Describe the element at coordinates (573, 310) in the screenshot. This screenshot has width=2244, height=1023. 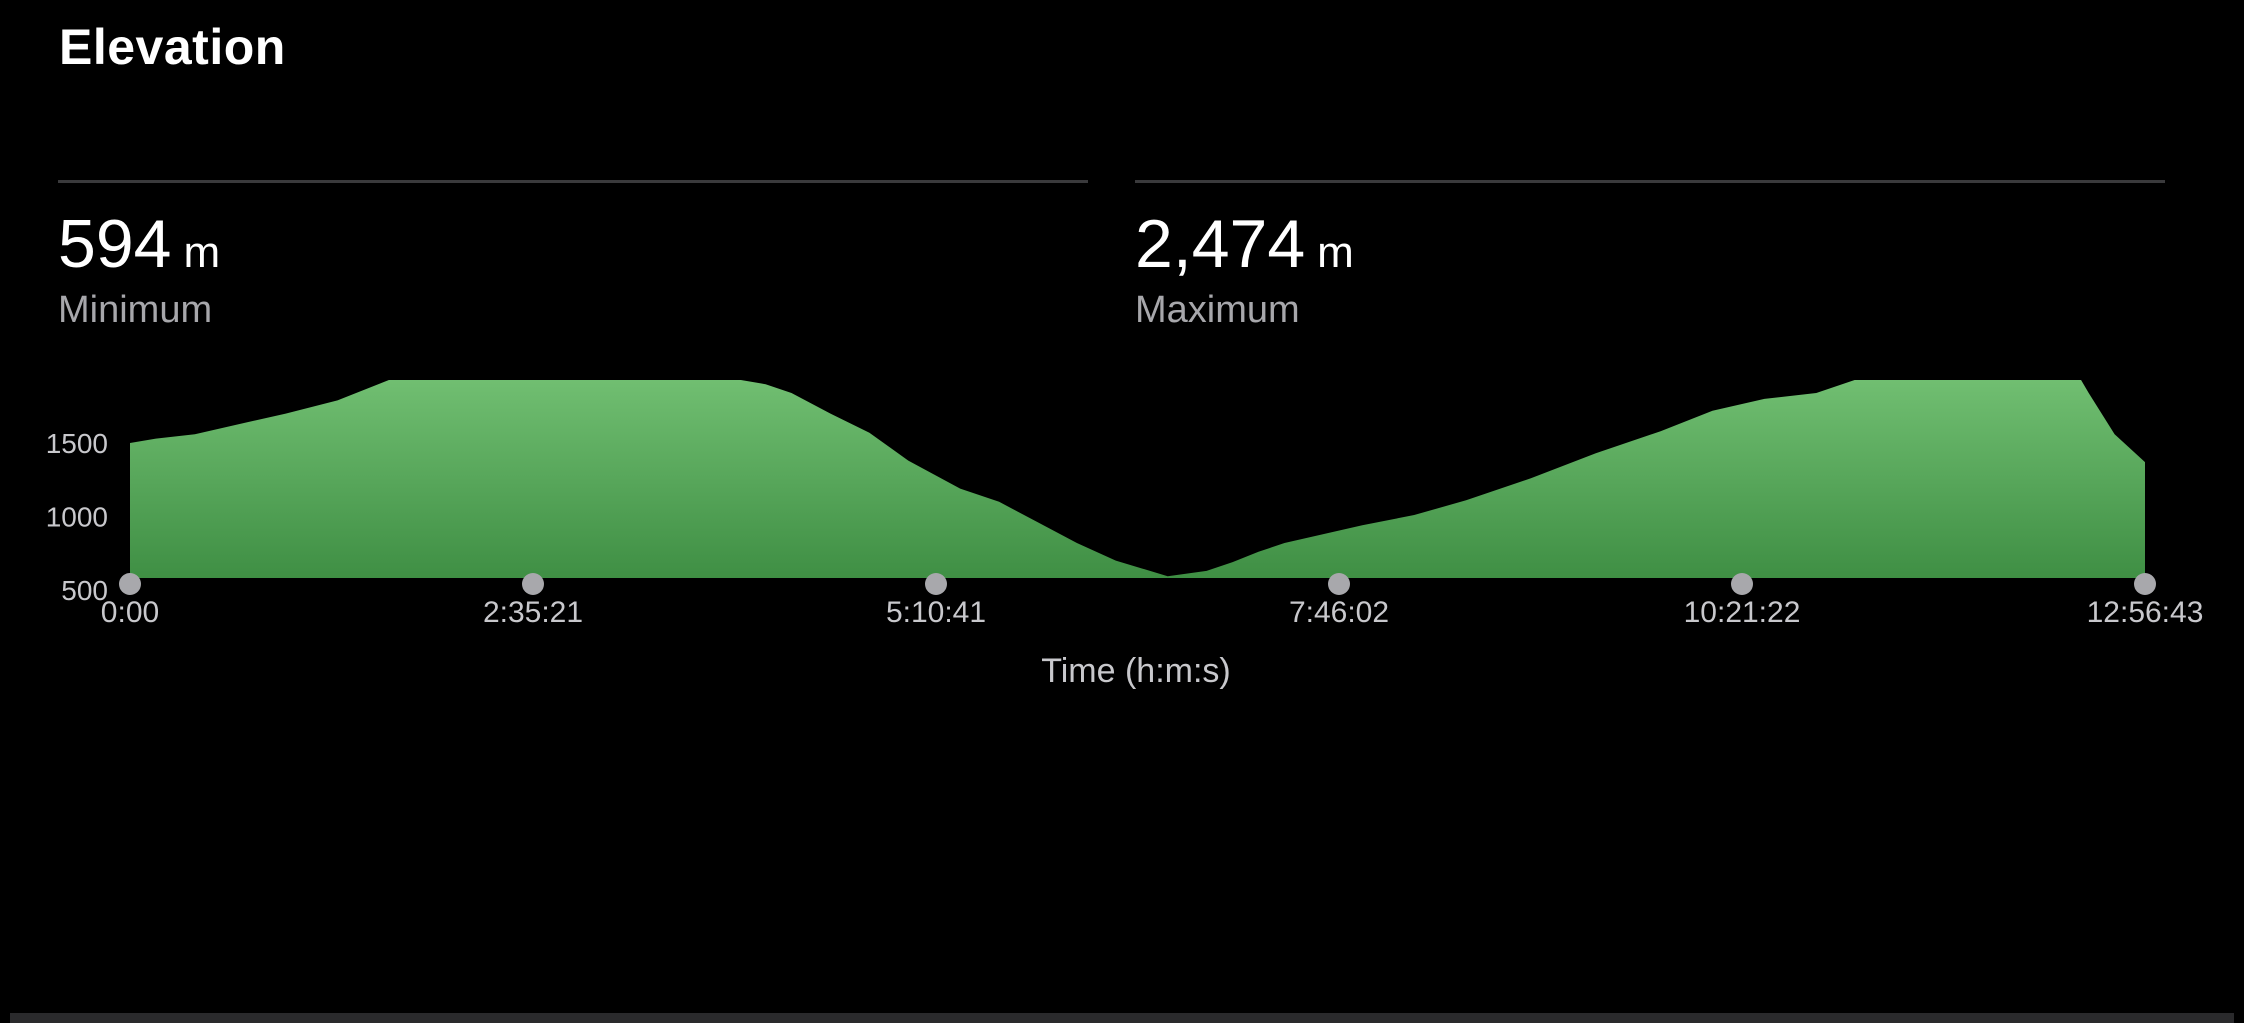
I see `minimum-label: Minimum` at that location.